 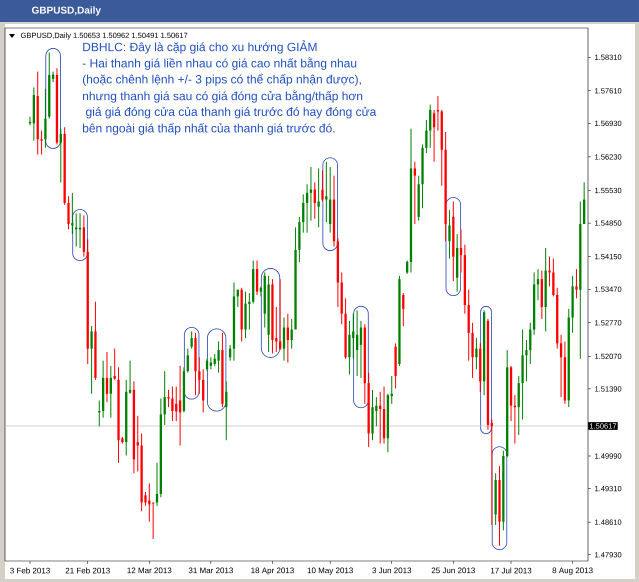 I want to click on annotation: DBHLC: Đây là cặp giá cho xu hướng GIẢM, so click(x=200, y=47).